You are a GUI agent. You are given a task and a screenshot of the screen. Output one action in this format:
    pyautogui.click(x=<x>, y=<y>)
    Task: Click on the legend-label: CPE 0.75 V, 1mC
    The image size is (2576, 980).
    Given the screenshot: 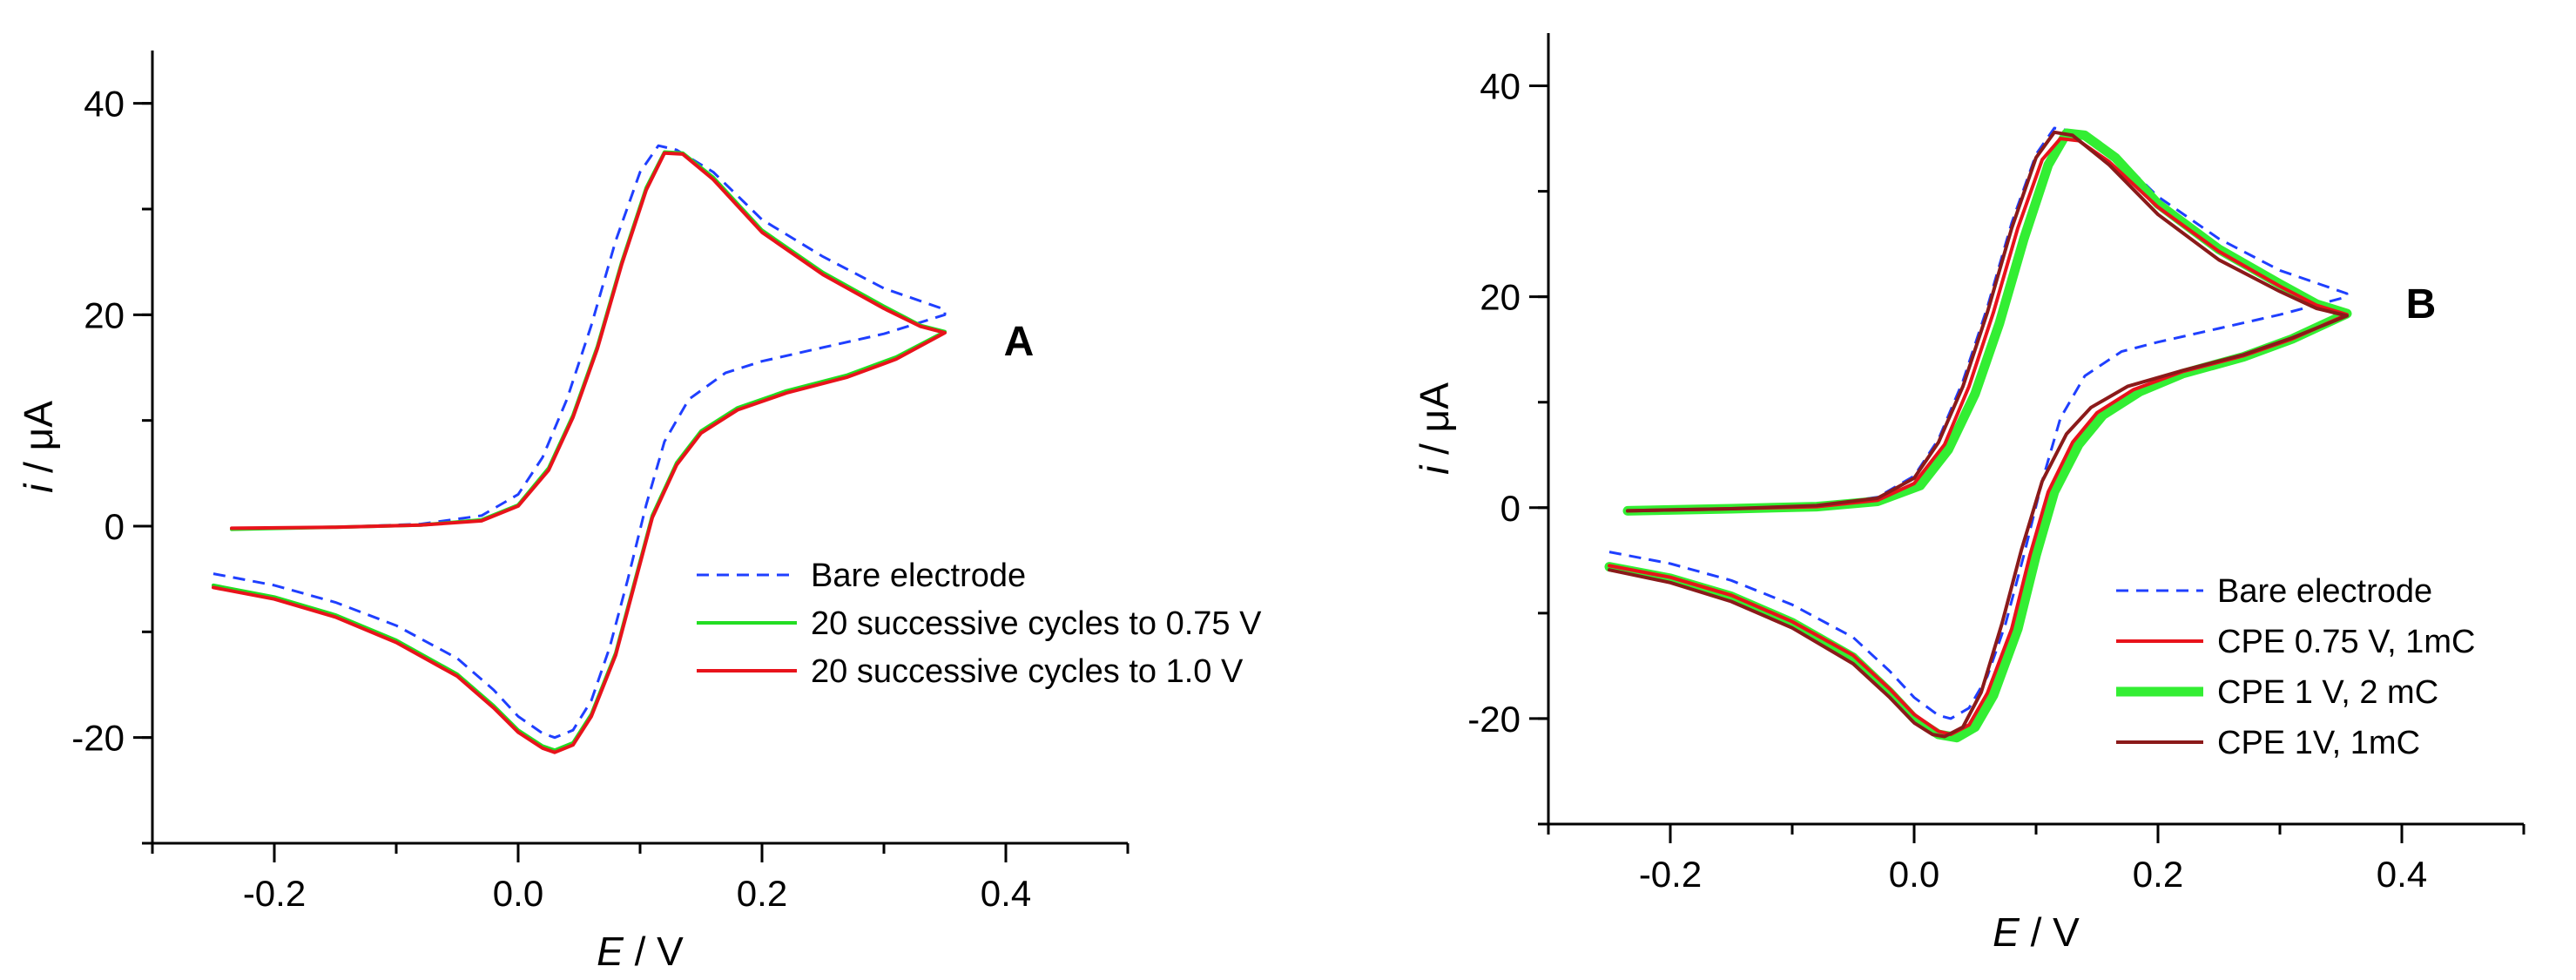 What is the action you would take?
    pyautogui.click(x=2346, y=642)
    